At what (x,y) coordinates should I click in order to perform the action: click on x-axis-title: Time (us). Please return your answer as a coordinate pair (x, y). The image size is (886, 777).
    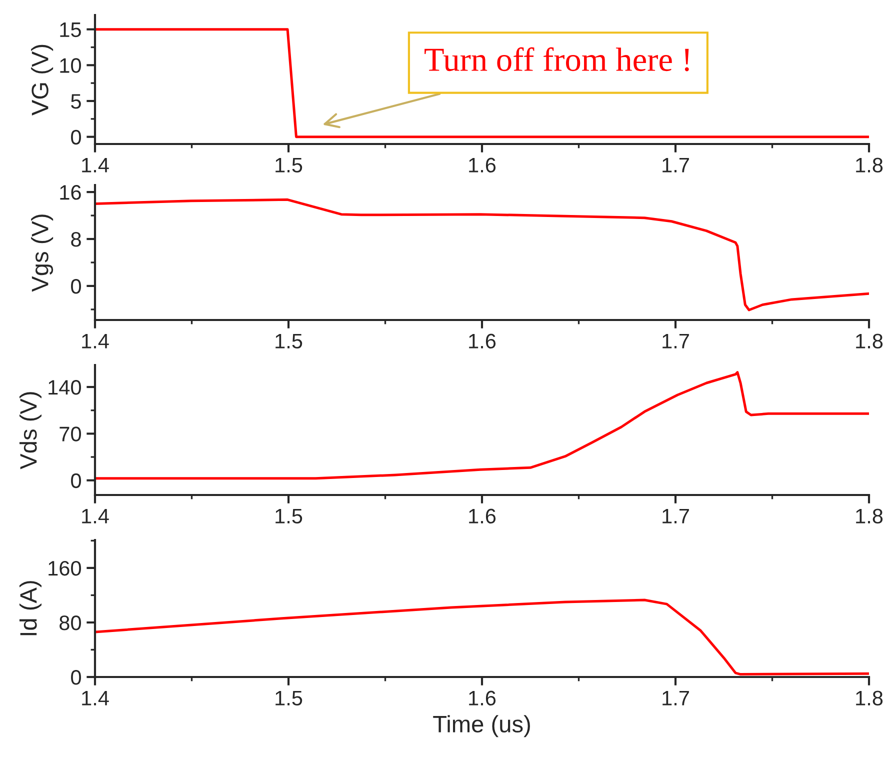
    Looking at the image, I should click on (481, 726).